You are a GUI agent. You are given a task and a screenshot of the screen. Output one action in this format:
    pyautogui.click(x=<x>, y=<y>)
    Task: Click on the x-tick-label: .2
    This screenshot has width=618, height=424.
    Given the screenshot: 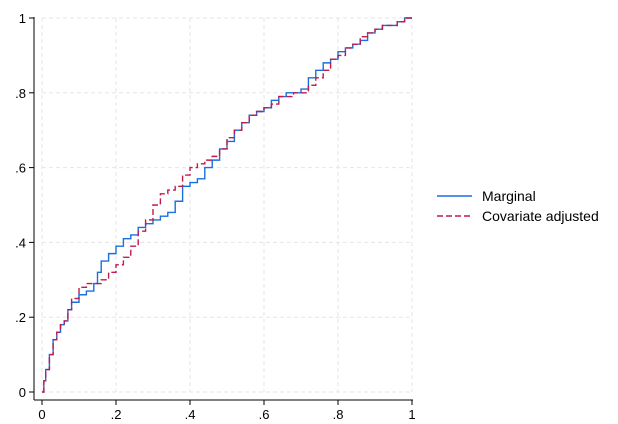 What is the action you would take?
    pyautogui.click(x=116, y=414)
    